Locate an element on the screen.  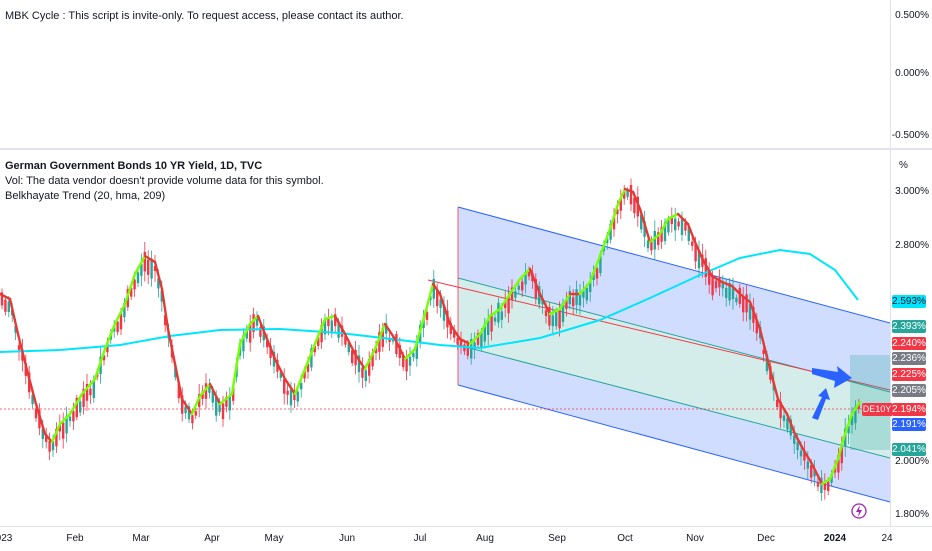
indicator-price-scale: 0.500% 0.000% -0.500% is located at coordinates (911, 74).